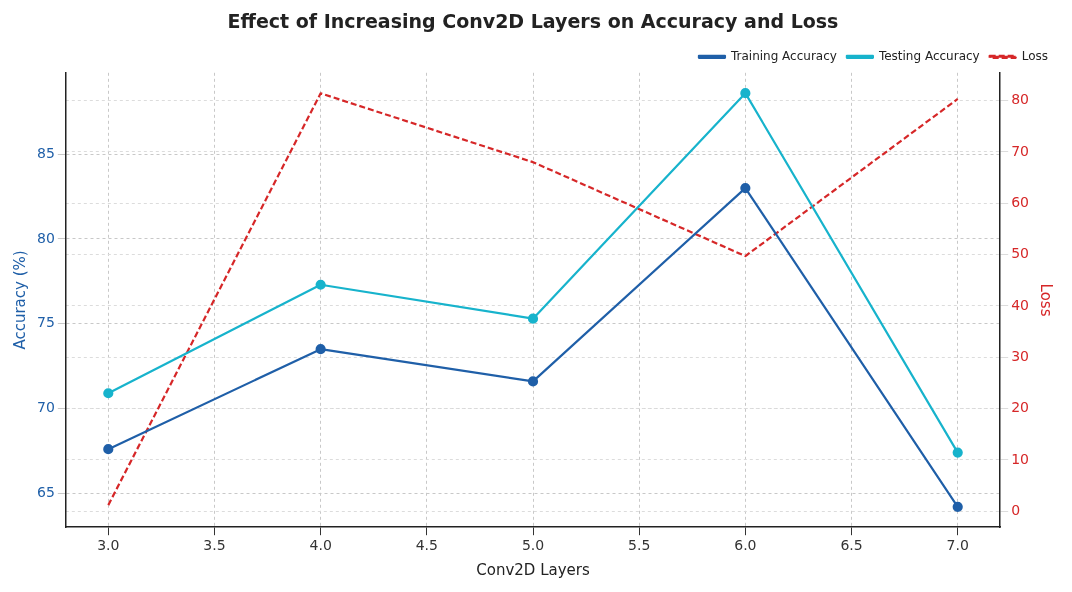 This screenshot has height=592, width=1072. I want to click on x-tick-label: 5.5, so click(639, 545).